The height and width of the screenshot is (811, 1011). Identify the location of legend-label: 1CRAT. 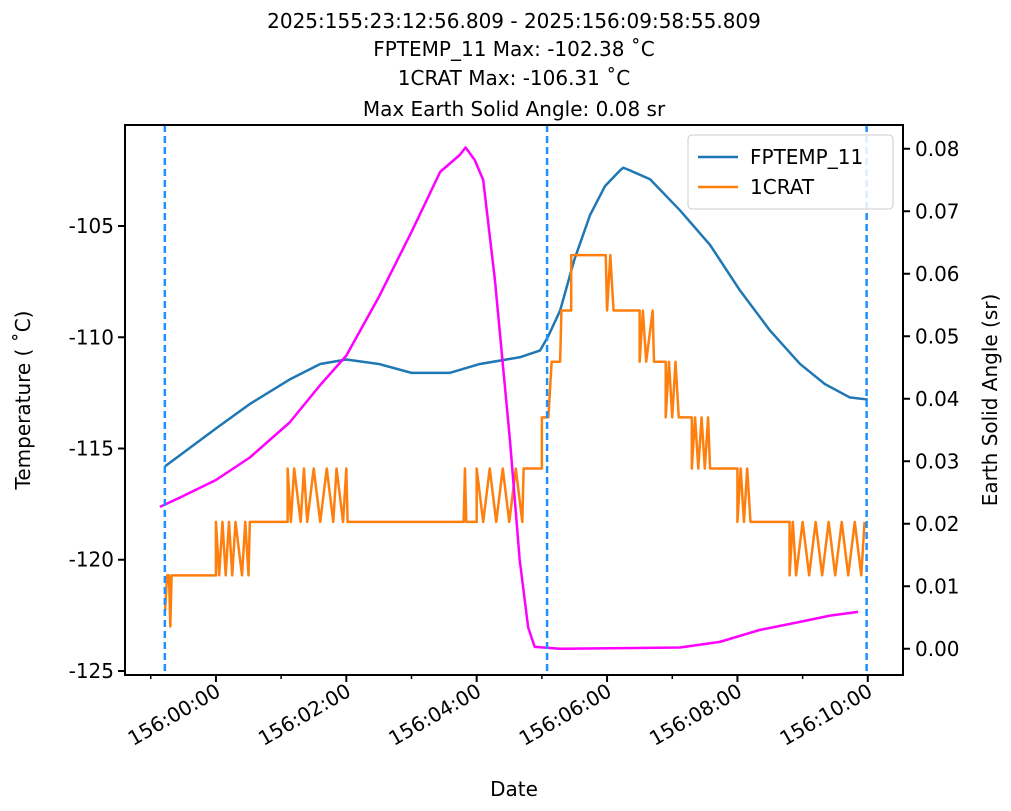
(782, 187).